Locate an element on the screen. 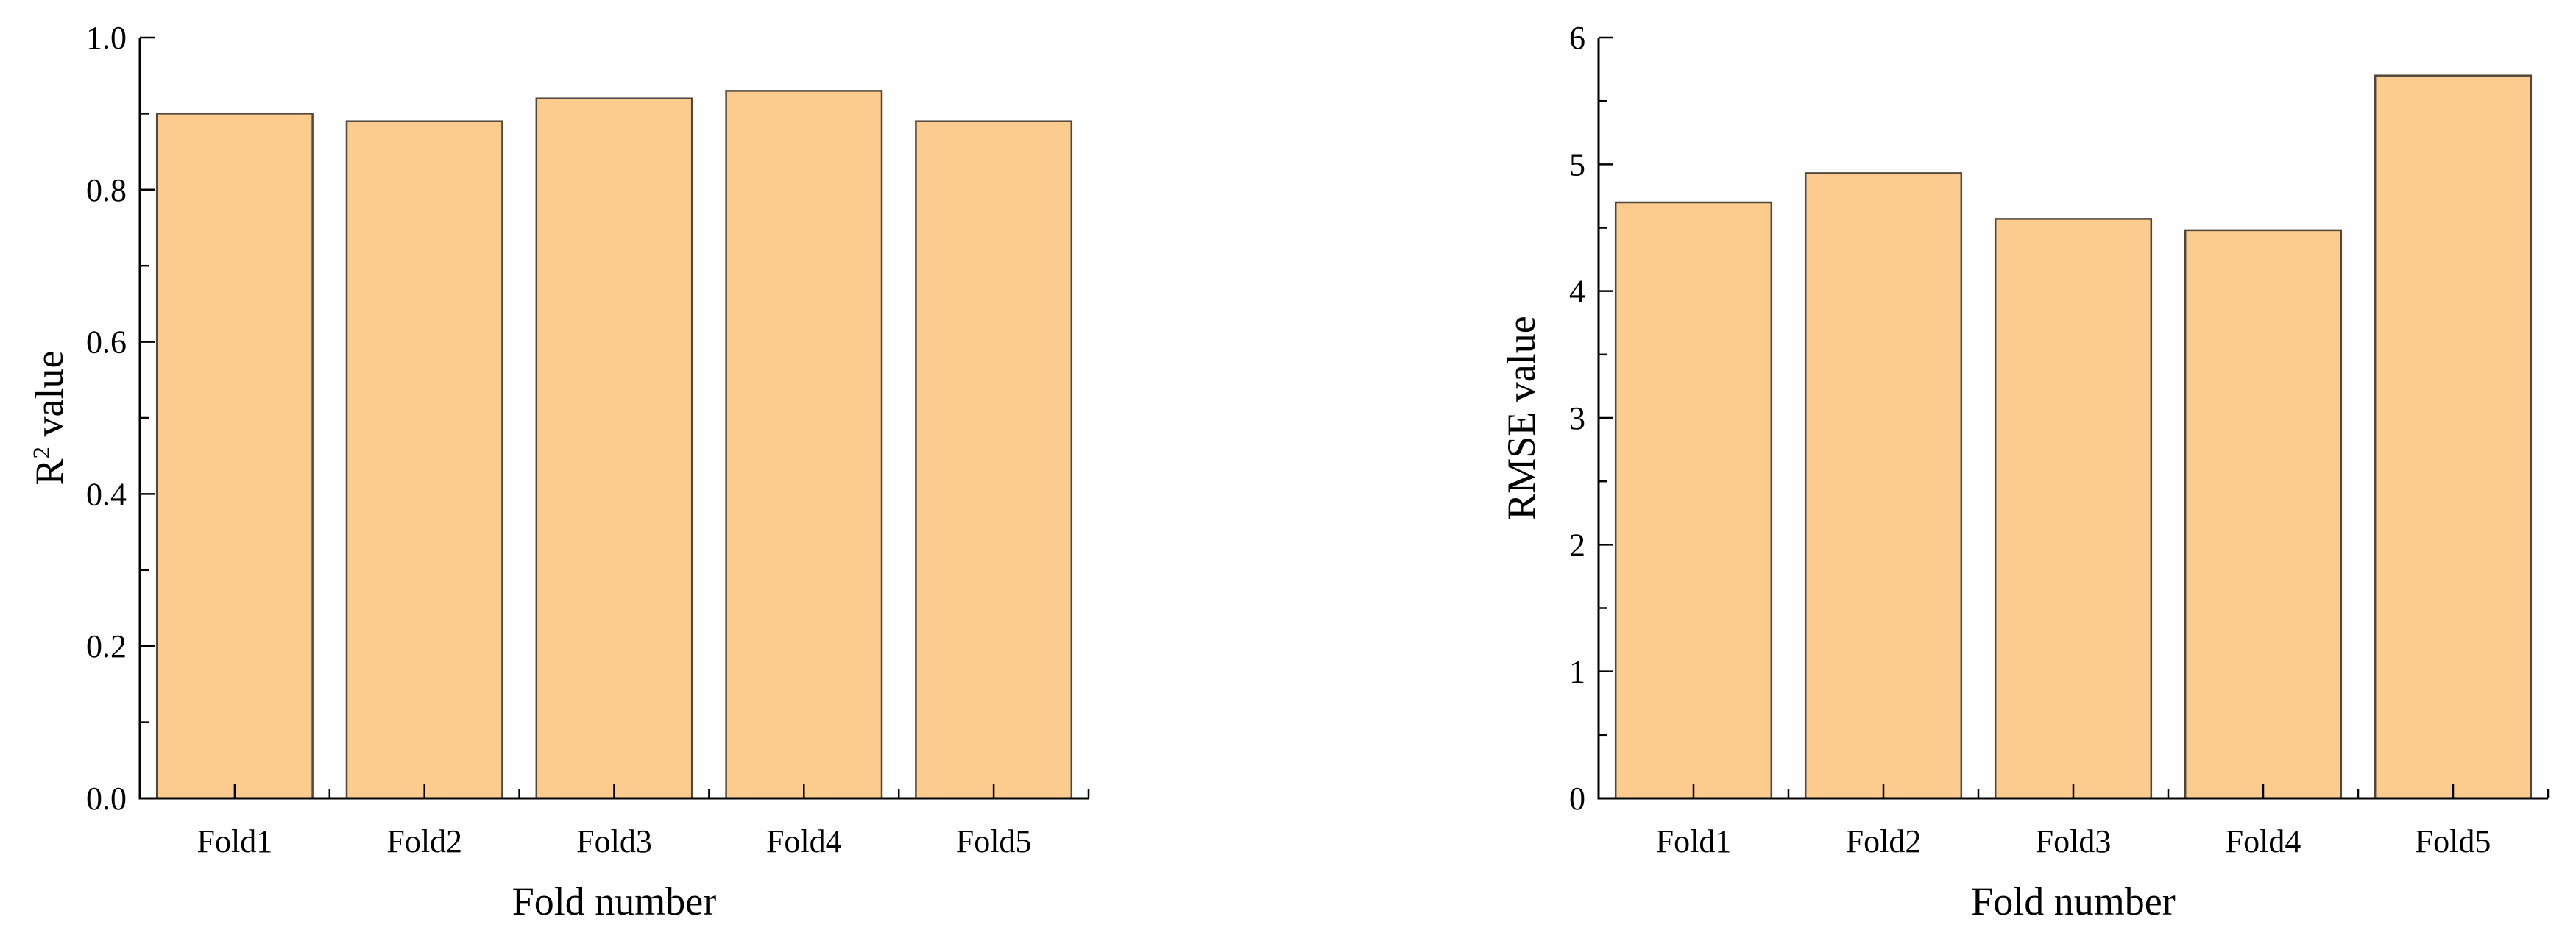 The height and width of the screenshot is (944, 2576). y-tick-label: 6 is located at coordinates (1577, 38).